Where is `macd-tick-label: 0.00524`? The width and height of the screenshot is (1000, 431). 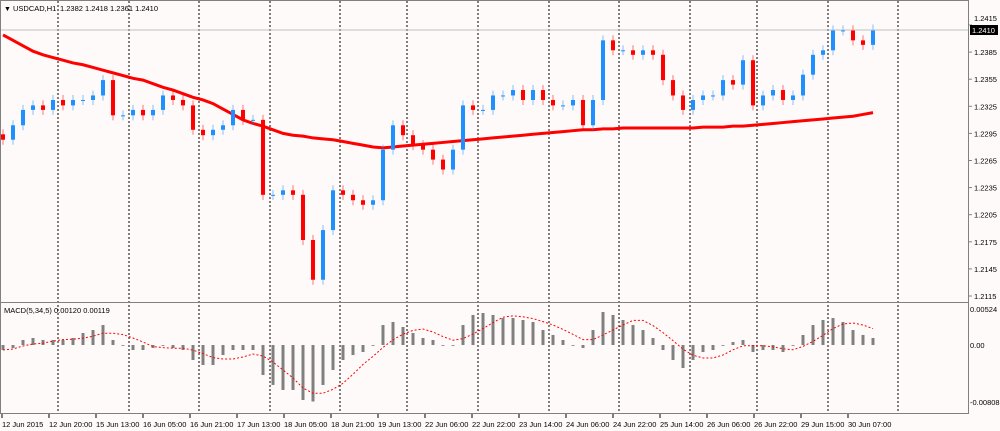
macd-tick-label: 0.00524 is located at coordinates (983, 309).